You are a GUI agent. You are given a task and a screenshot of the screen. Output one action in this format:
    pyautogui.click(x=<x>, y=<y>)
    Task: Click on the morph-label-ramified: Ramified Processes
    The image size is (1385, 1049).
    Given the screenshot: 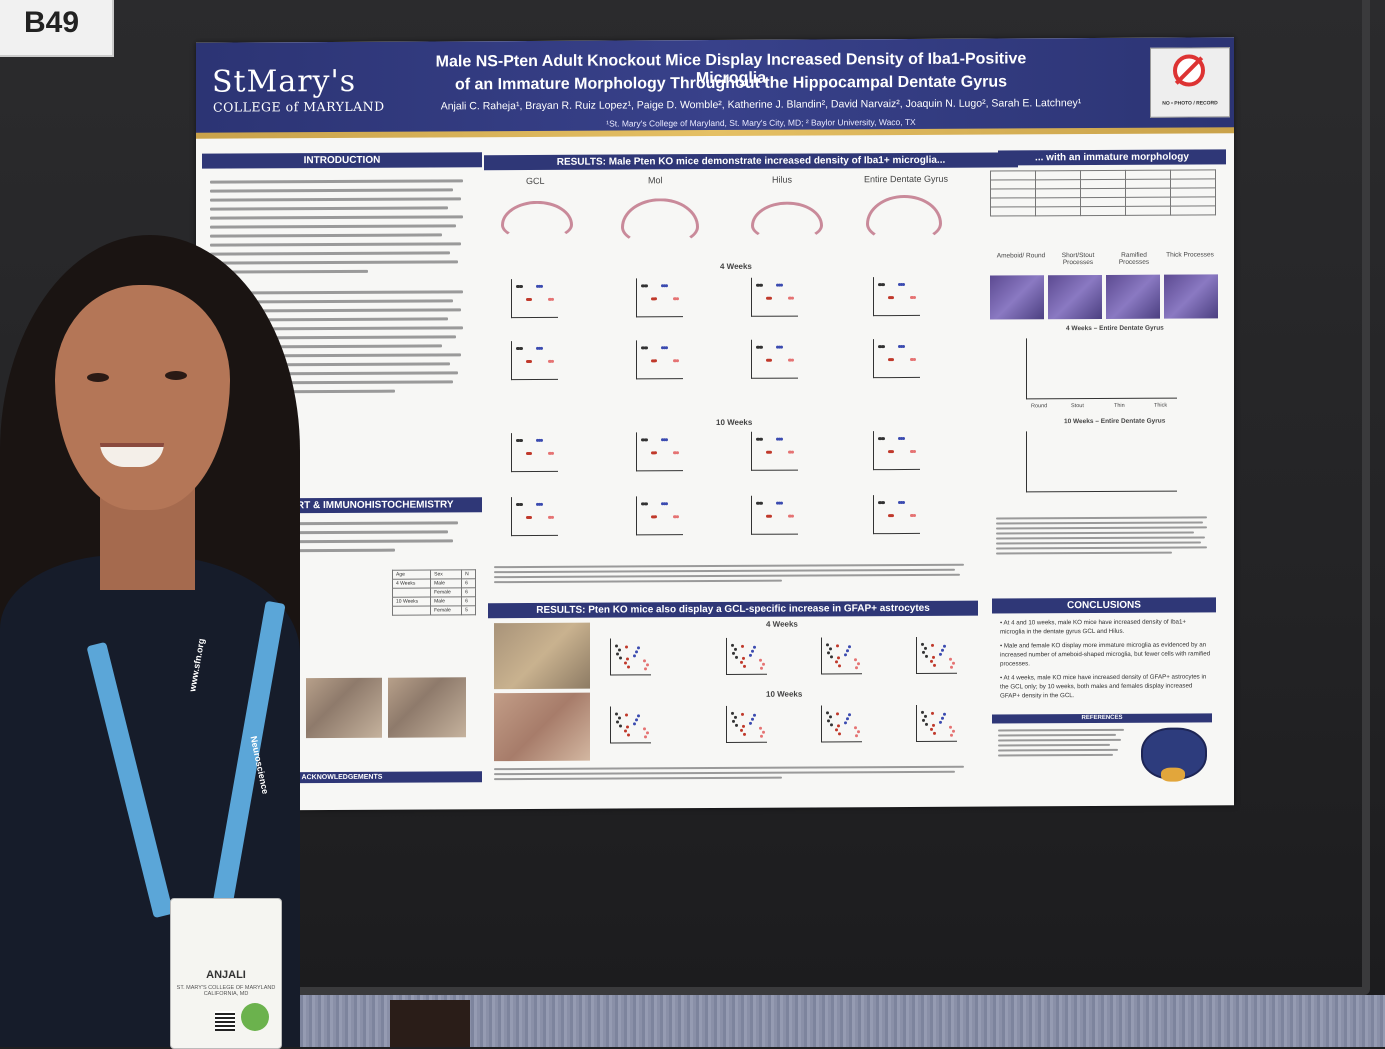 What is the action you would take?
    pyautogui.click(x=1134, y=258)
    